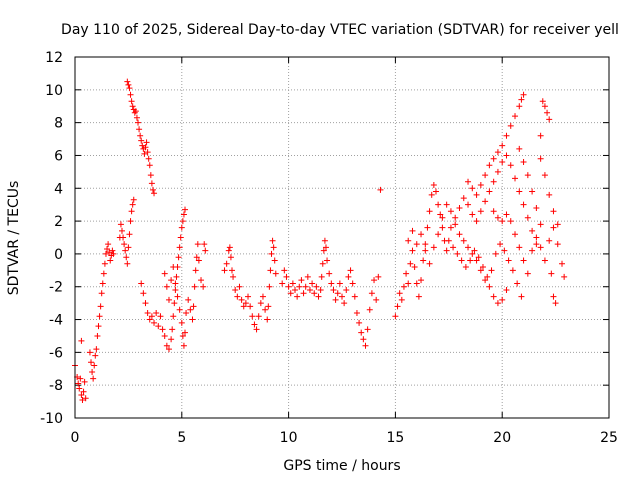 The height and width of the screenshot is (480, 640). Describe the element at coordinates (51, 238) in the screenshot. I see `y-tick-labels: -10 -8 -6 -4 -2 0 2 4 6 8 10 12` at that location.